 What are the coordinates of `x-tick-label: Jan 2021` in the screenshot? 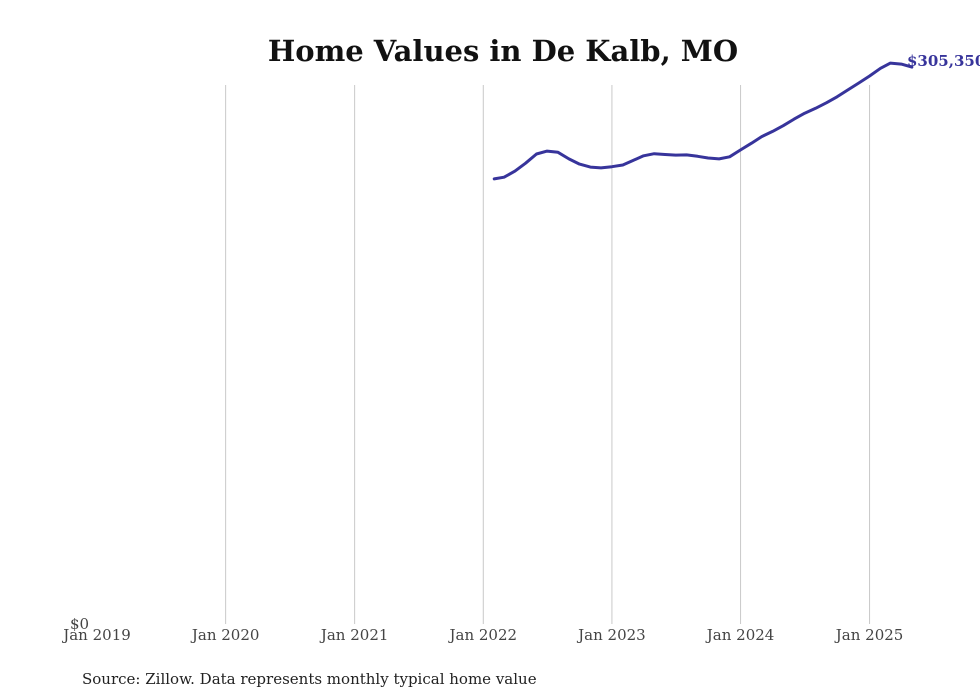 It's located at (354, 635).